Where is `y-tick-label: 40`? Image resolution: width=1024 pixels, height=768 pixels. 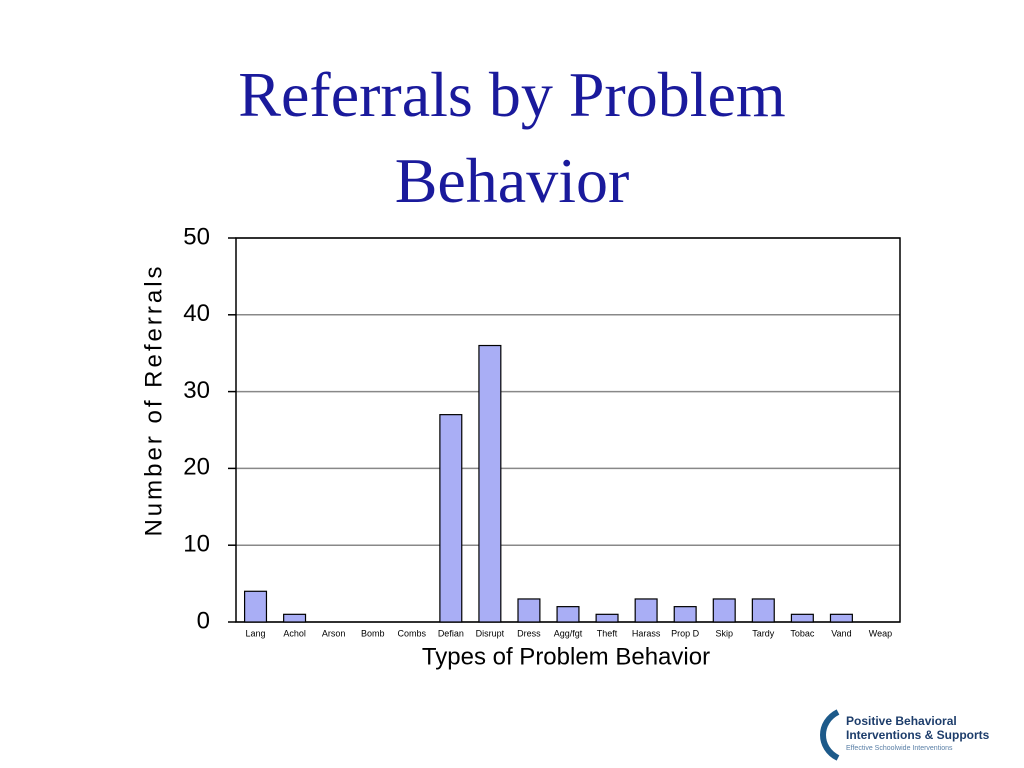 y-tick-label: 40 is located at coordinates (196, 313).